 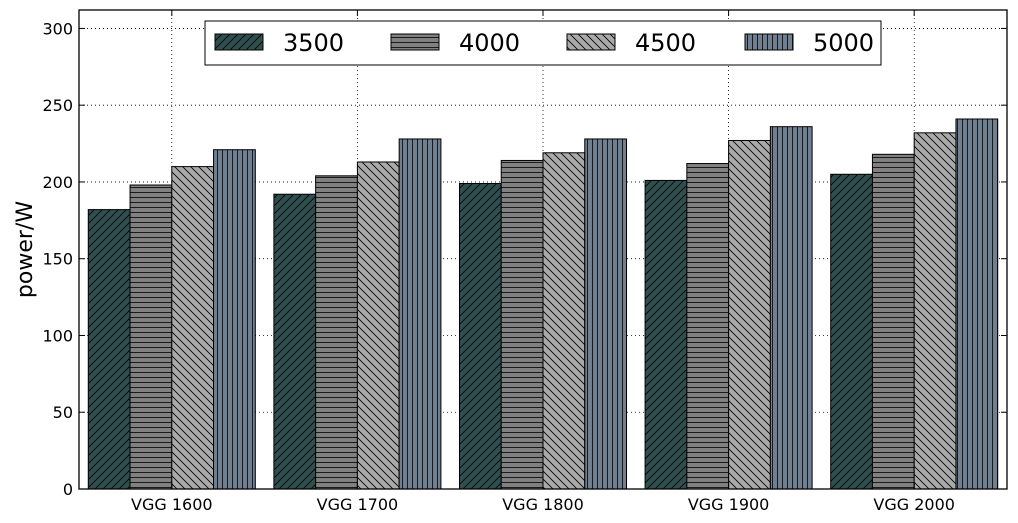 What do you see at coordinates (843, 43) in the screenshot?
I see `legend-label-5000: 5000` at bounding box center [843, 43].